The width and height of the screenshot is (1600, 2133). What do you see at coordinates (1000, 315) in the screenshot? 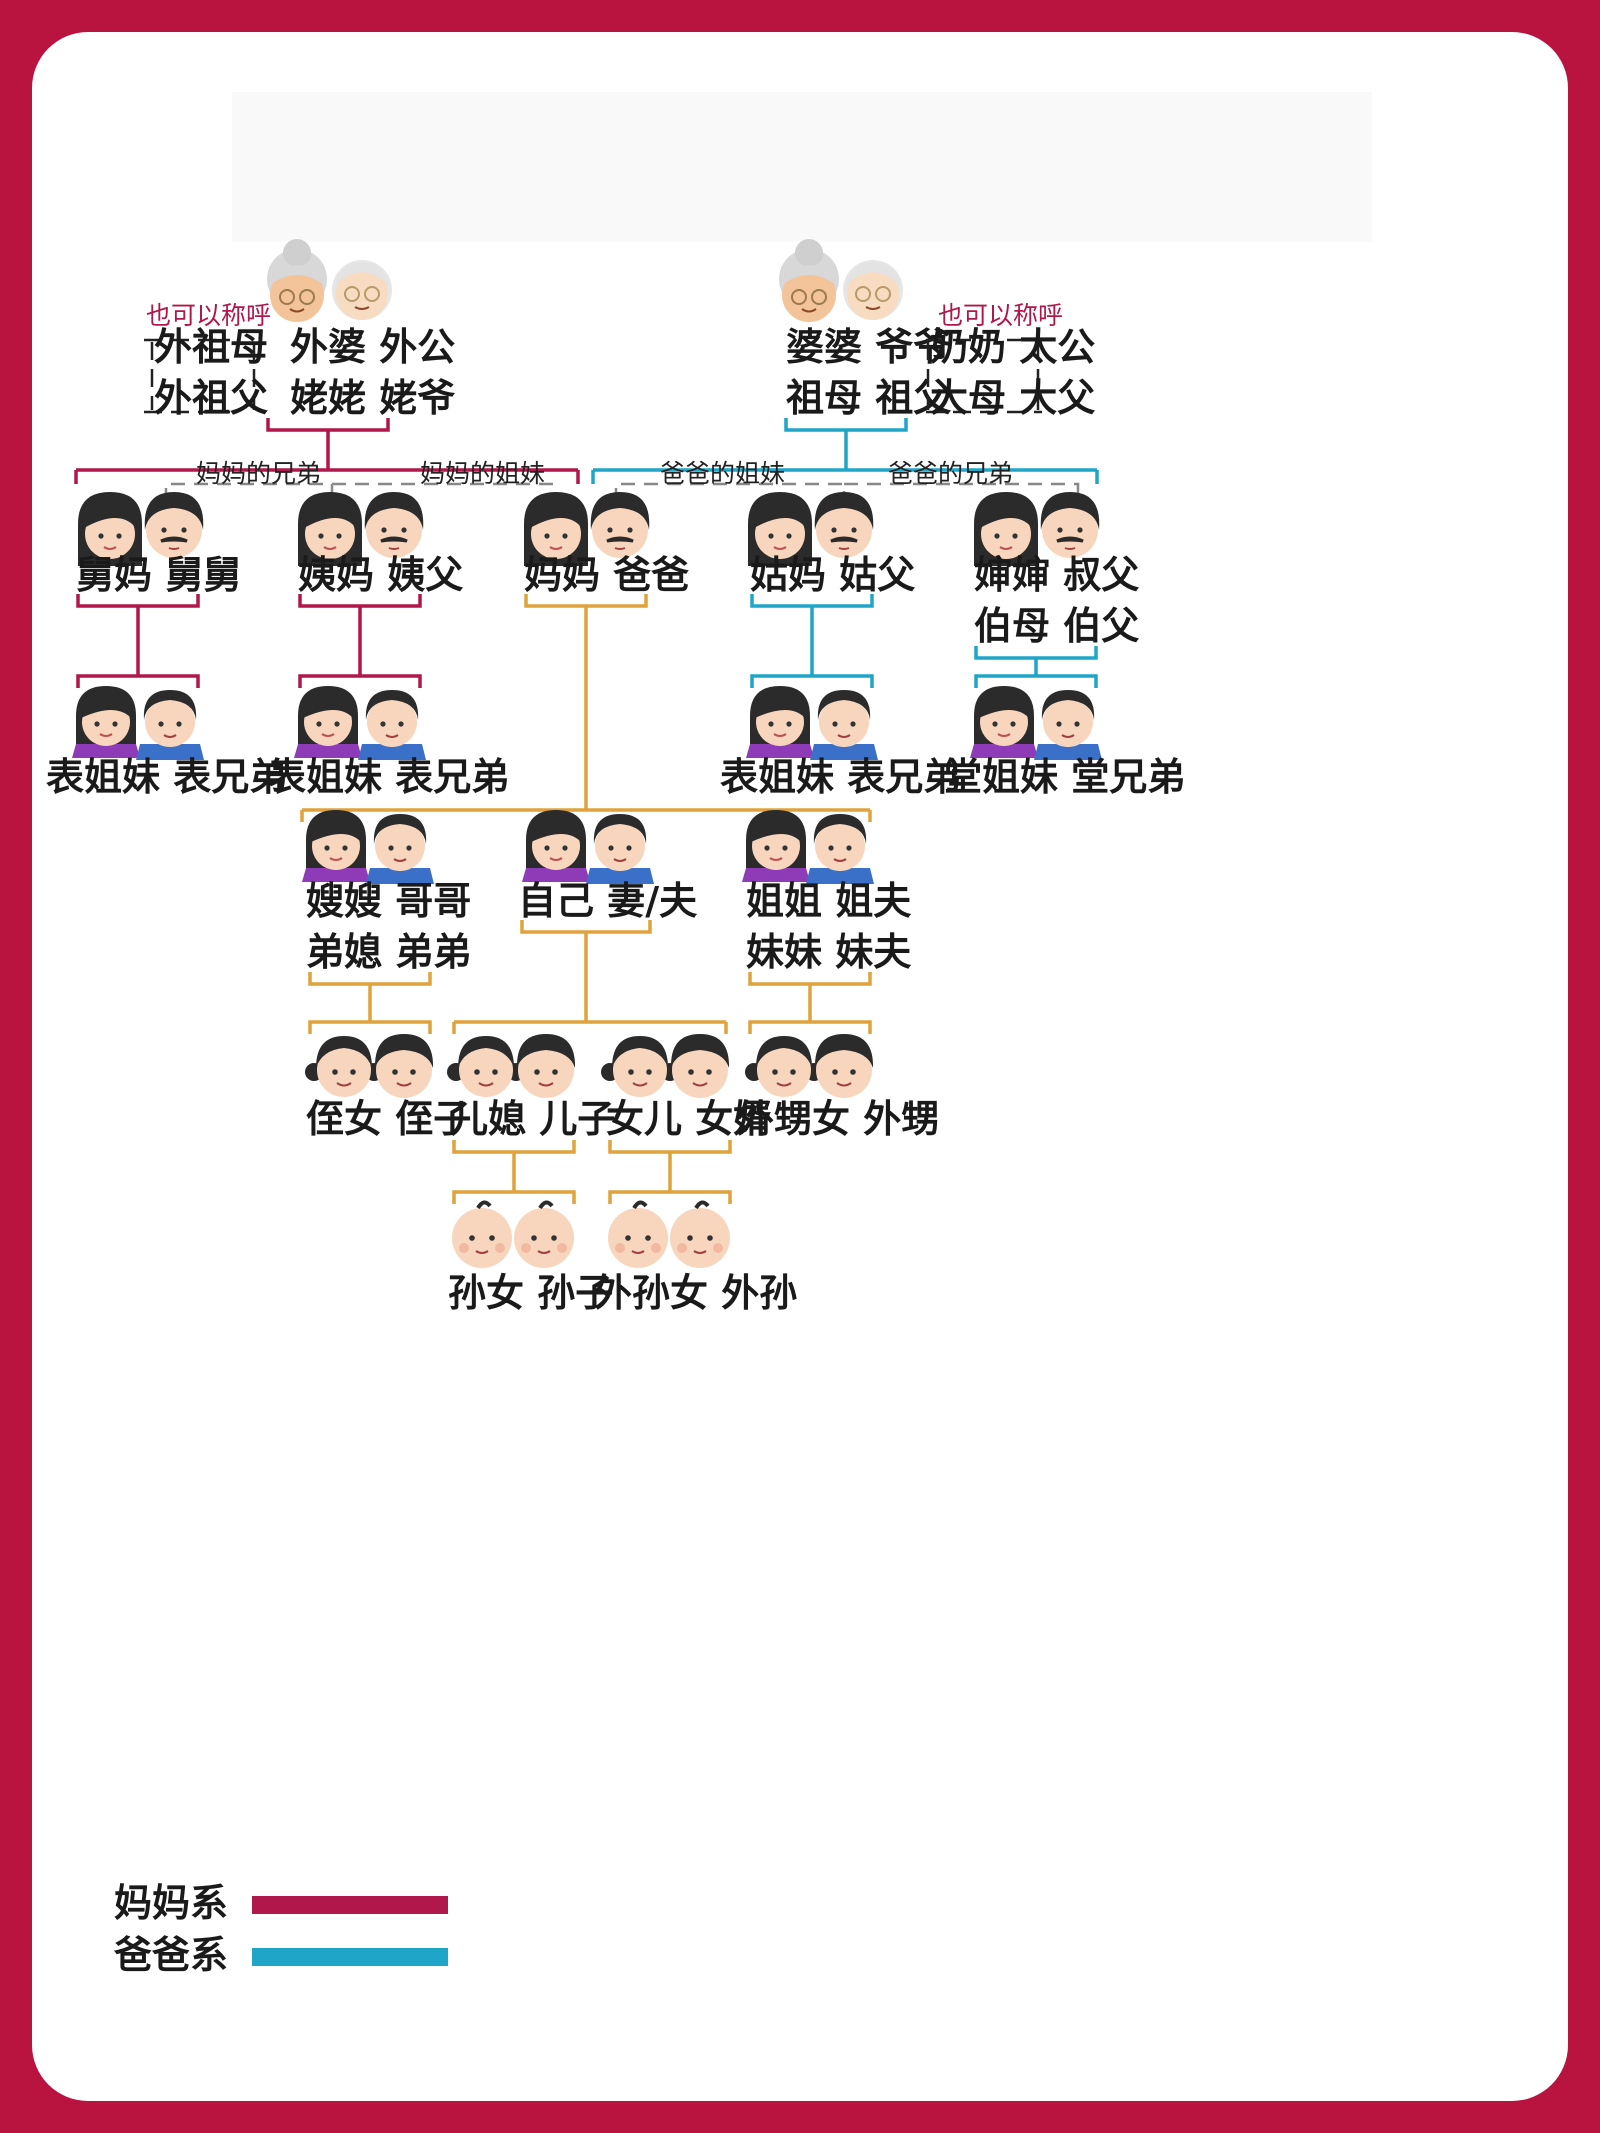
I see `paternal-alt-note: 也可以称呼` at bounding box center [1000, 315].